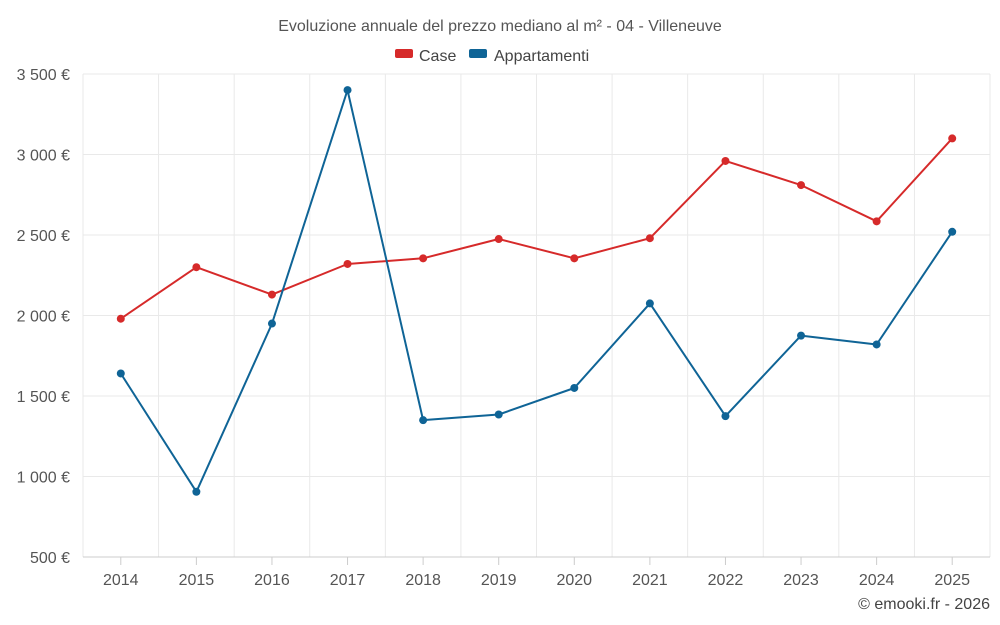  What do you see at coordinates (801, 580) in the screenshot?
I see `x-tick-label: 2023` at bounding box center [801, 580].